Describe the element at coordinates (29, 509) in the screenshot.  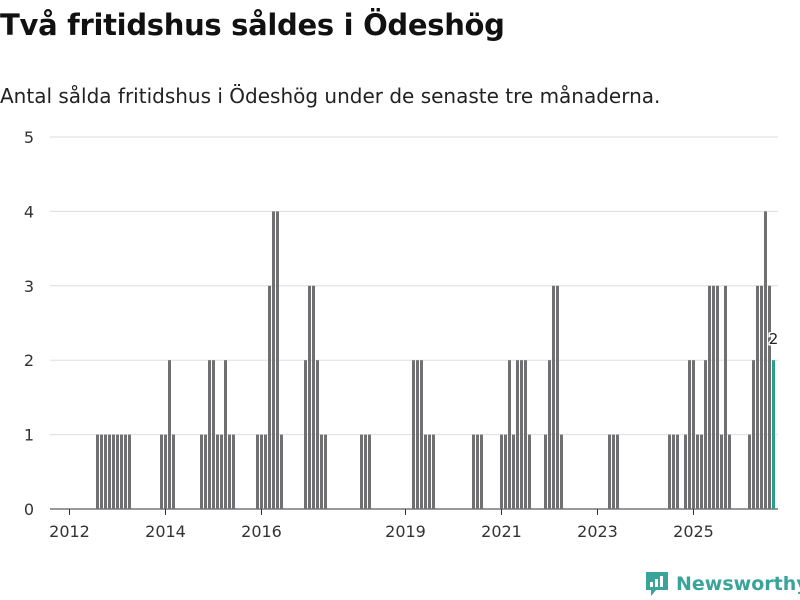
I see `y-tick-label: 0` at that location.